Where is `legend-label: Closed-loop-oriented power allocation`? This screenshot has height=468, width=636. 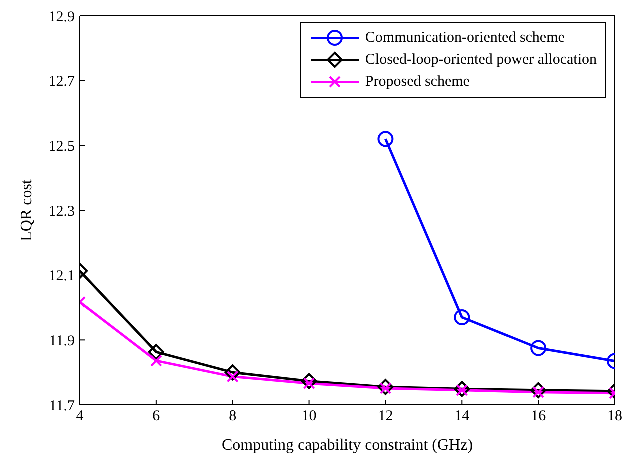
legend-label: Closed-loop-oriented power allocation is located at coordinates (481, 60).